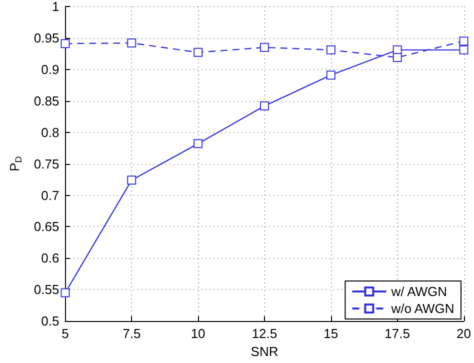  What do you see at coordinates (47, 164) in the screenshot?
I see `y-tick-label: 0.75` at bounding box center [47, 164].